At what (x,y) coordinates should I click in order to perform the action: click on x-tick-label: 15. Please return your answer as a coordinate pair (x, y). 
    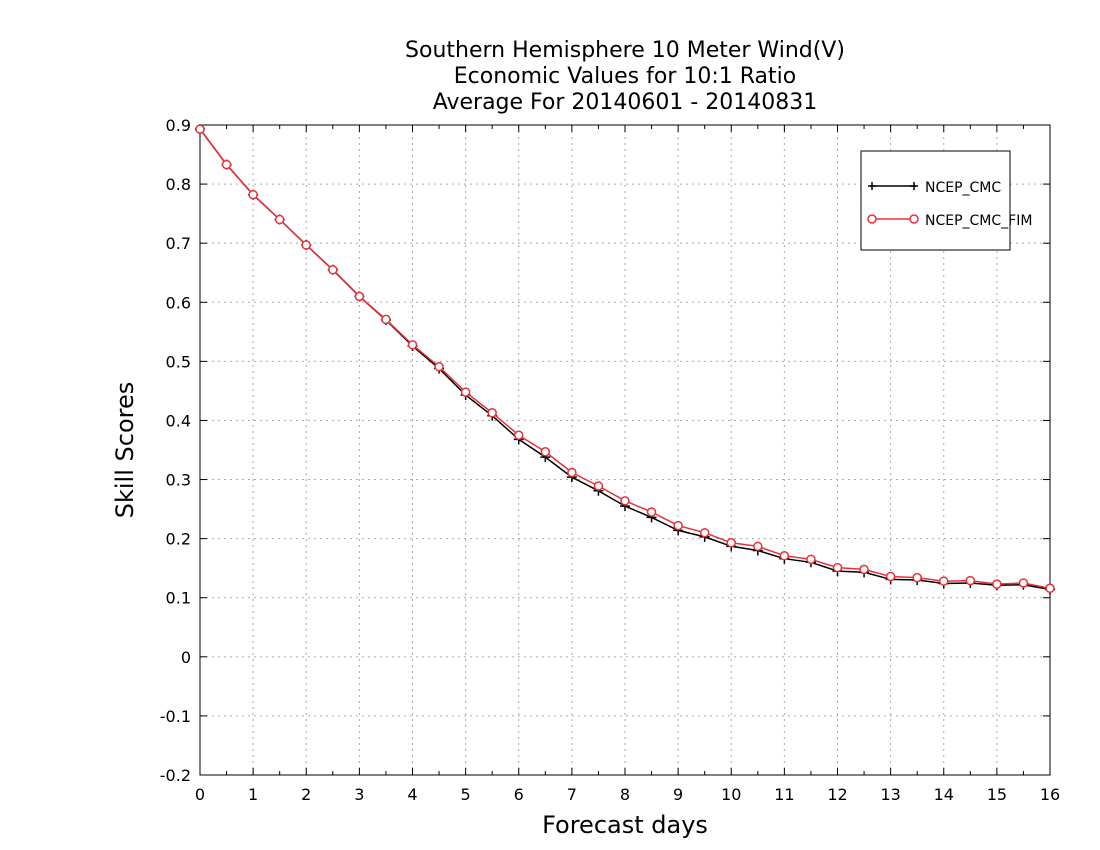
    Looking at the image, I should click on (997, 794).